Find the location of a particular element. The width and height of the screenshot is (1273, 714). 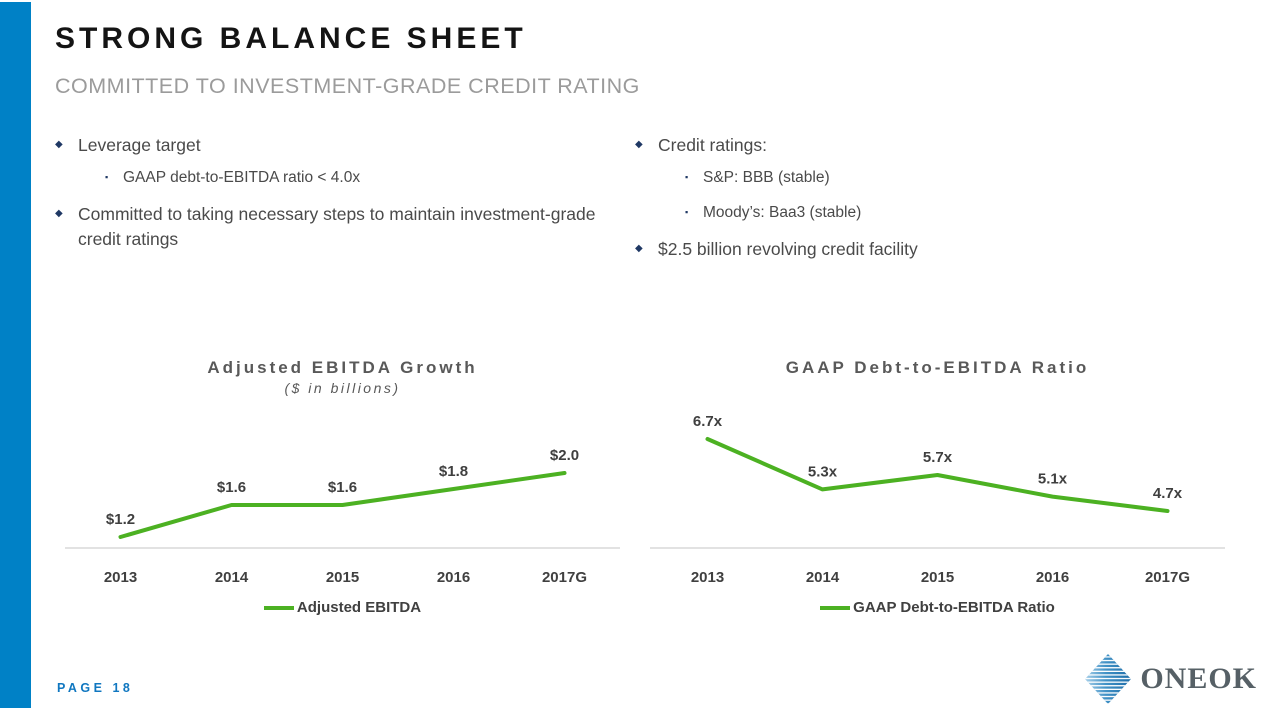

bullet-item: ◆ Credit ratings: is located at coordinates (935, 145).